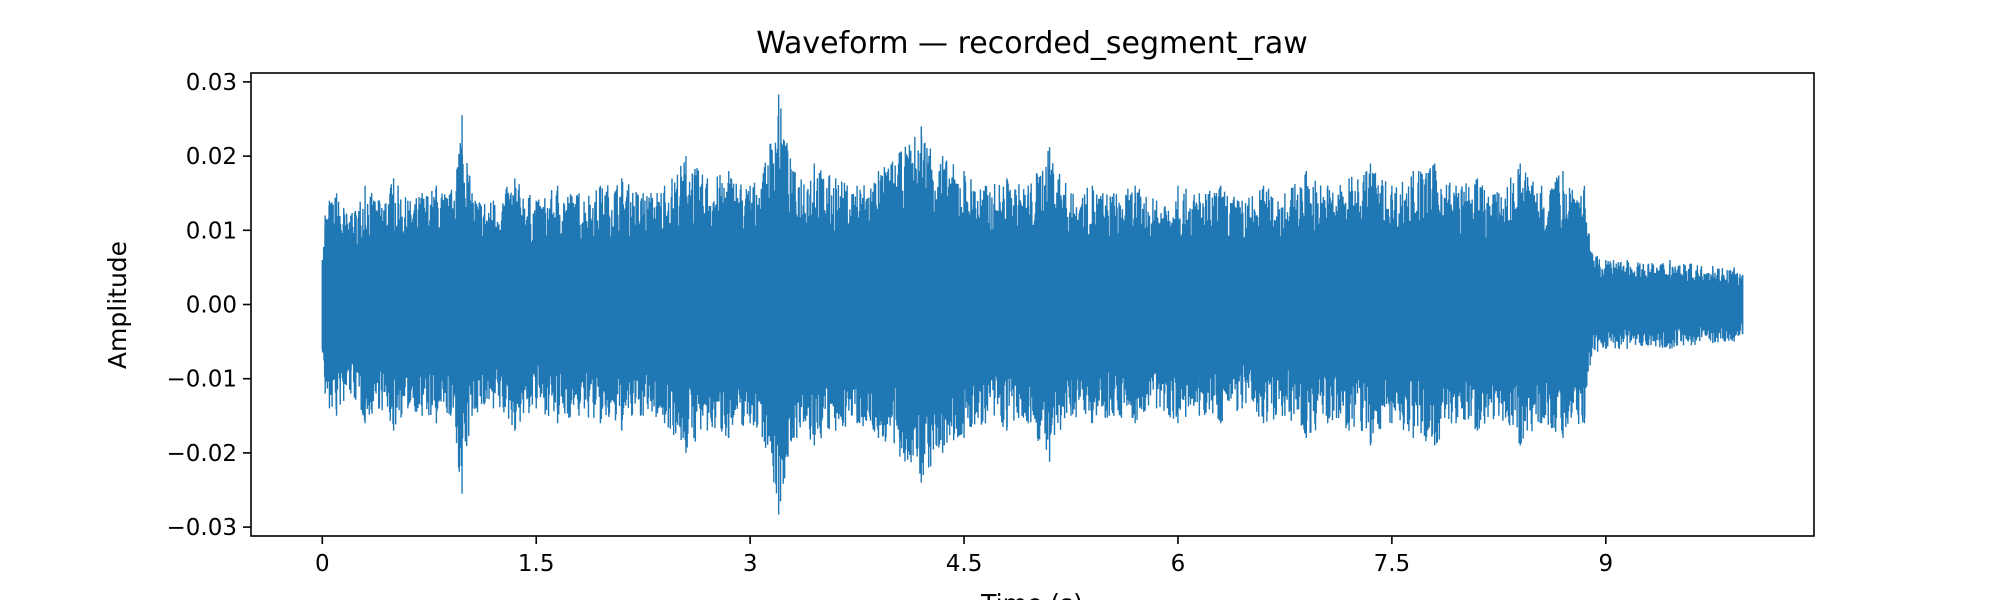  Describe the element at coordinates (750, 564) in the screenshot. I see `x-tick-label: 3` at that location.